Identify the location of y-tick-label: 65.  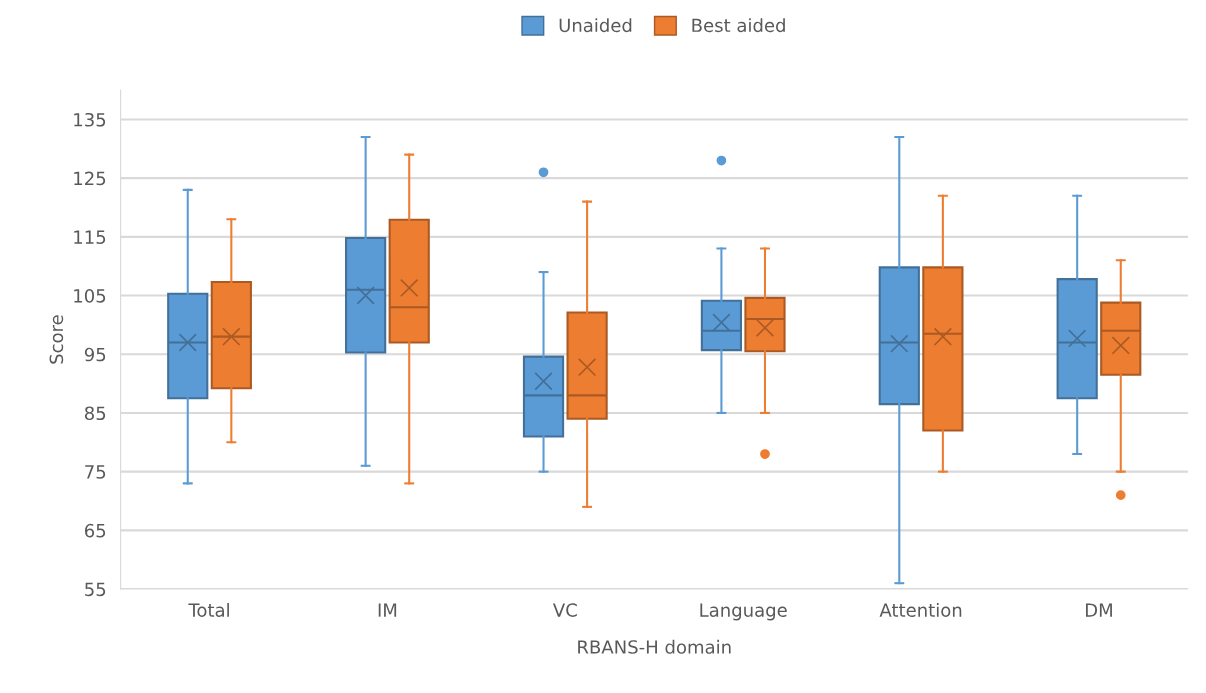
(95, 530).